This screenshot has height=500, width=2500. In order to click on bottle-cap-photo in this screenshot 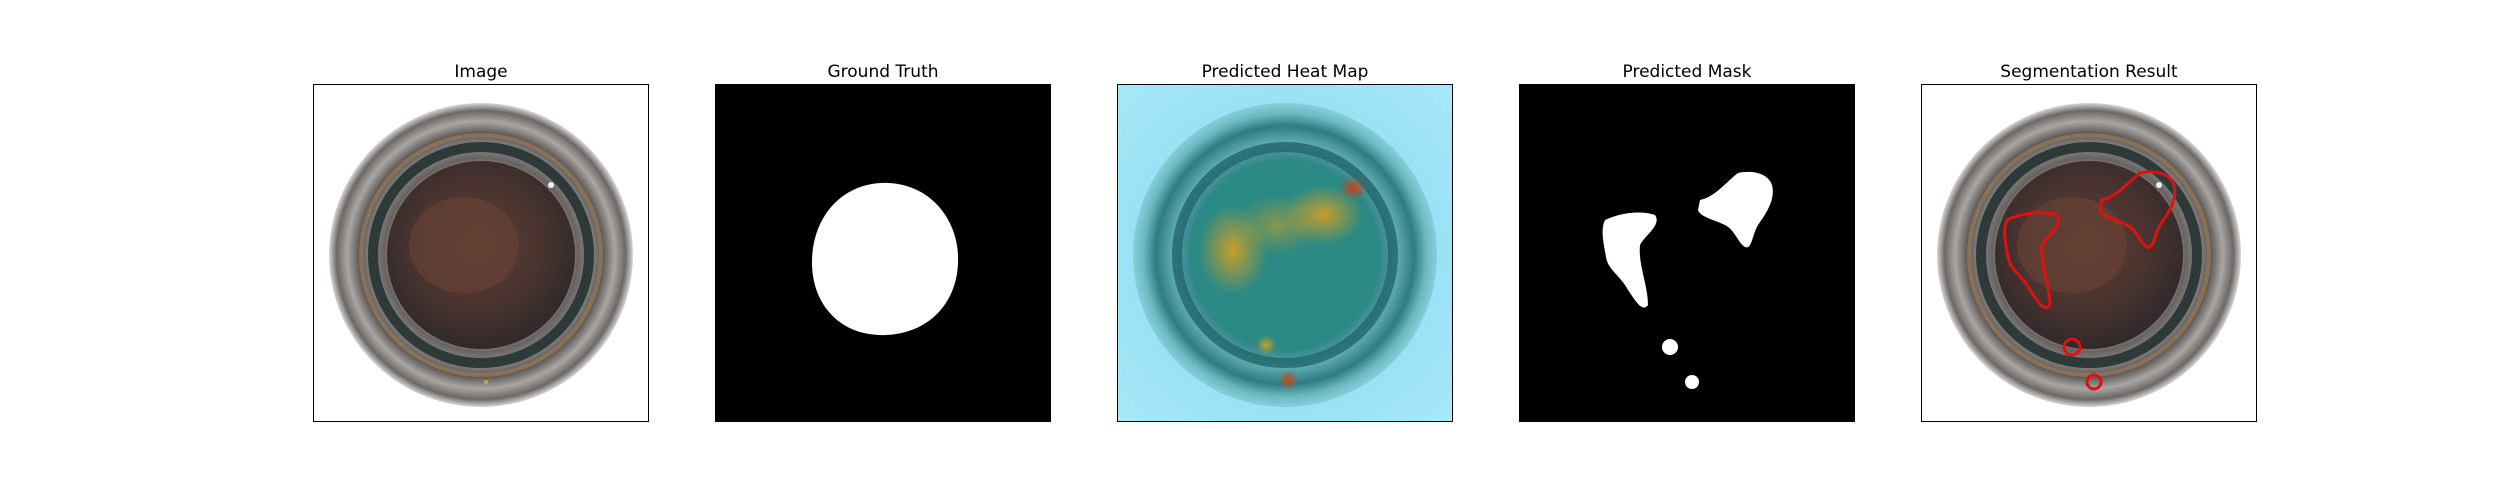, I will do `click(481, 253)`.